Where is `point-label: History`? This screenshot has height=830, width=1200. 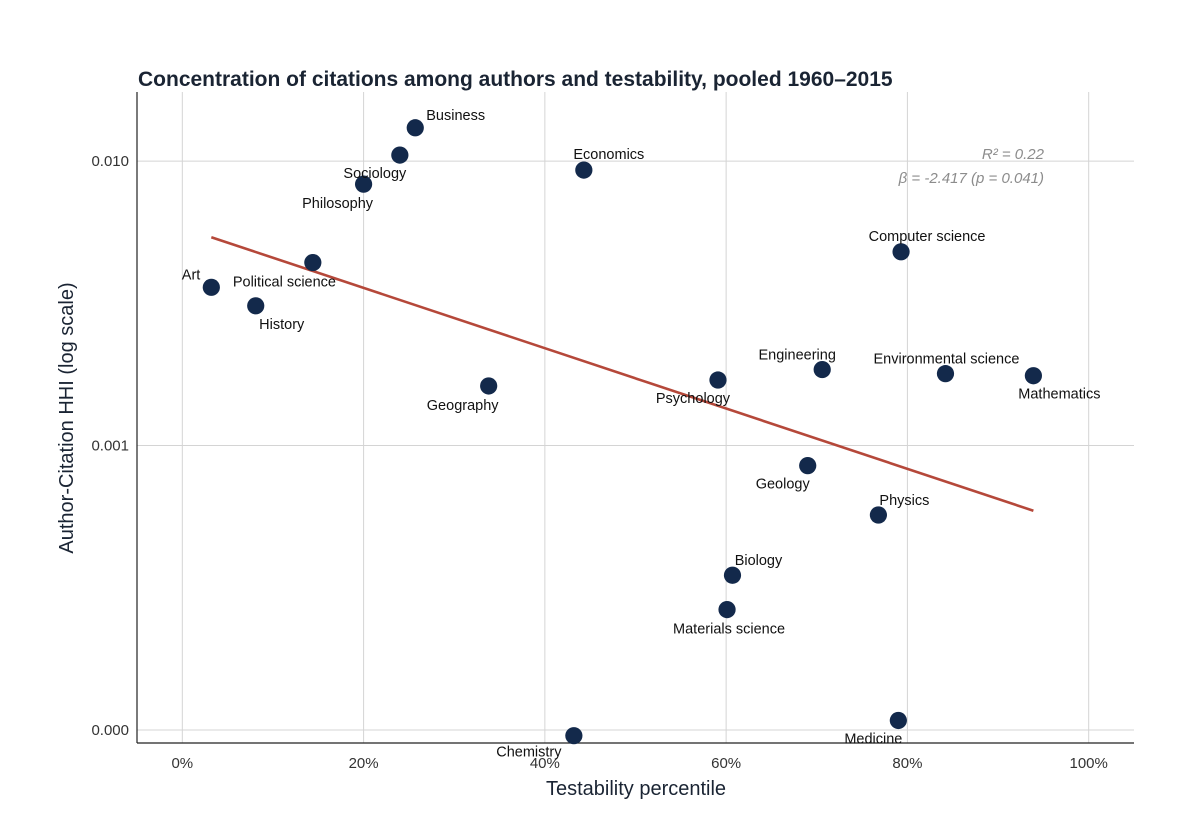
point-label: History is located at coordinates (282, 325).